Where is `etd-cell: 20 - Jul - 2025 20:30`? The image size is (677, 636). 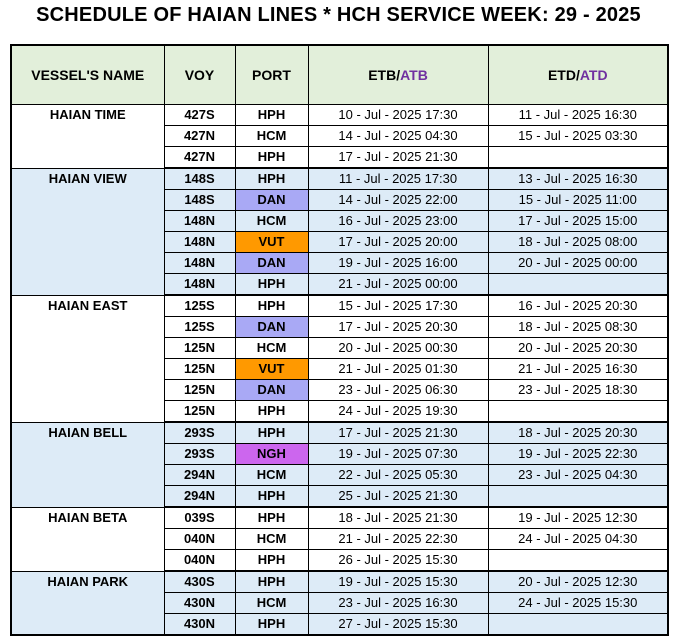
etd-cell: 20 - Jul - 2025 20:30 is located at coordinates (578, 348).